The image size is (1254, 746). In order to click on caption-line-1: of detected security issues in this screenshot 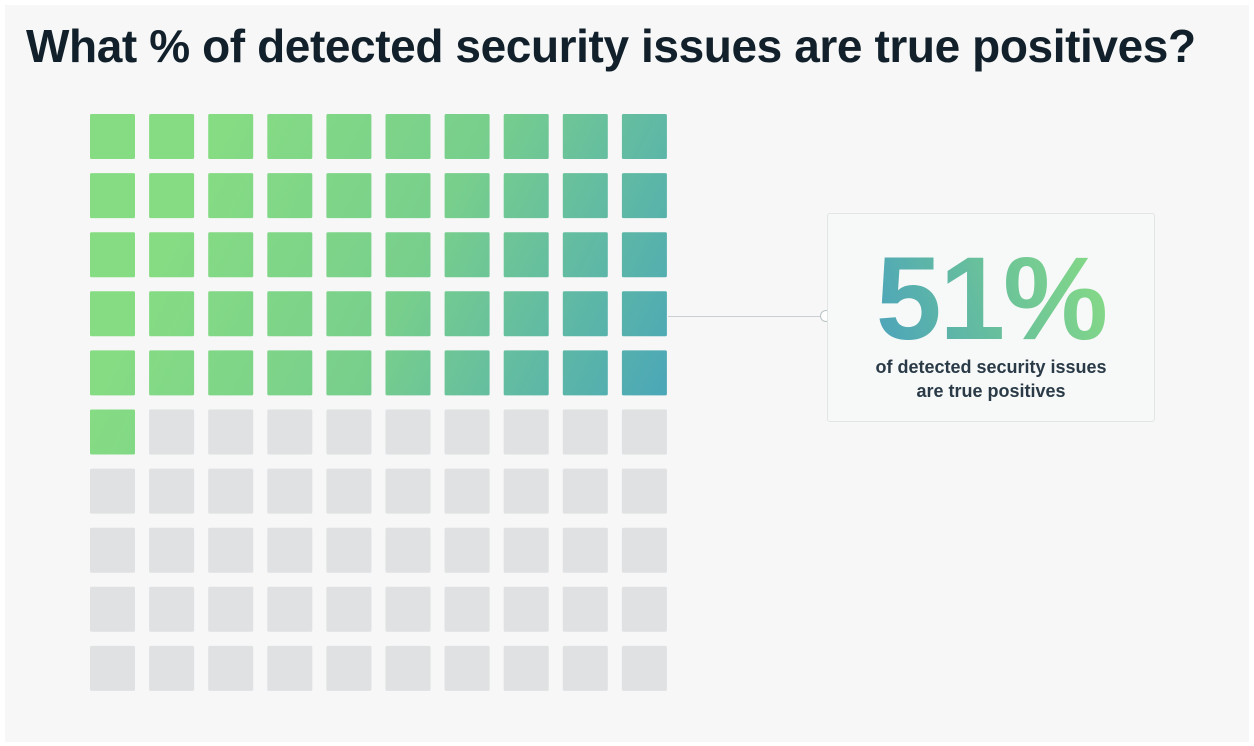, I will do `click(991, 367)`.